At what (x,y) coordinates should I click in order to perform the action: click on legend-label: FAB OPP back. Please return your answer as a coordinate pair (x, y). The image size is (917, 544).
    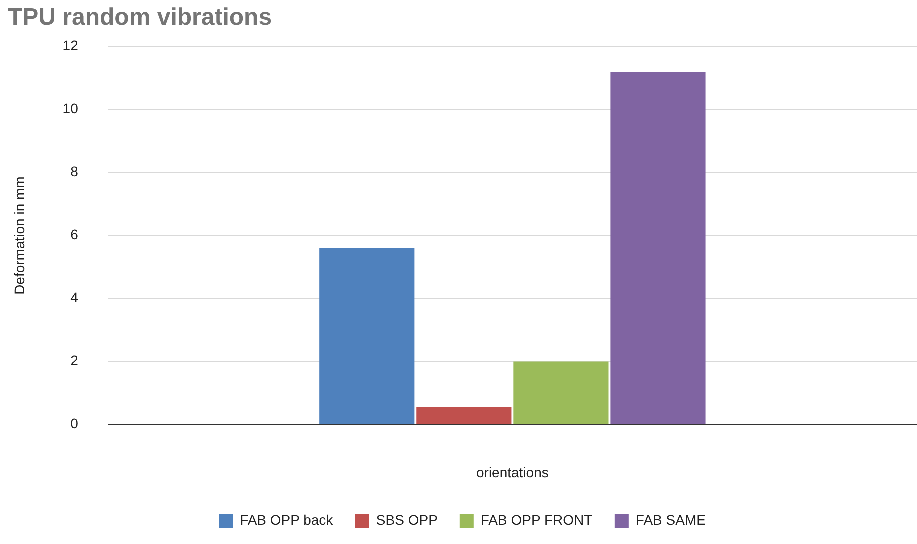
    Looking at the image, I should click on (287, 520).